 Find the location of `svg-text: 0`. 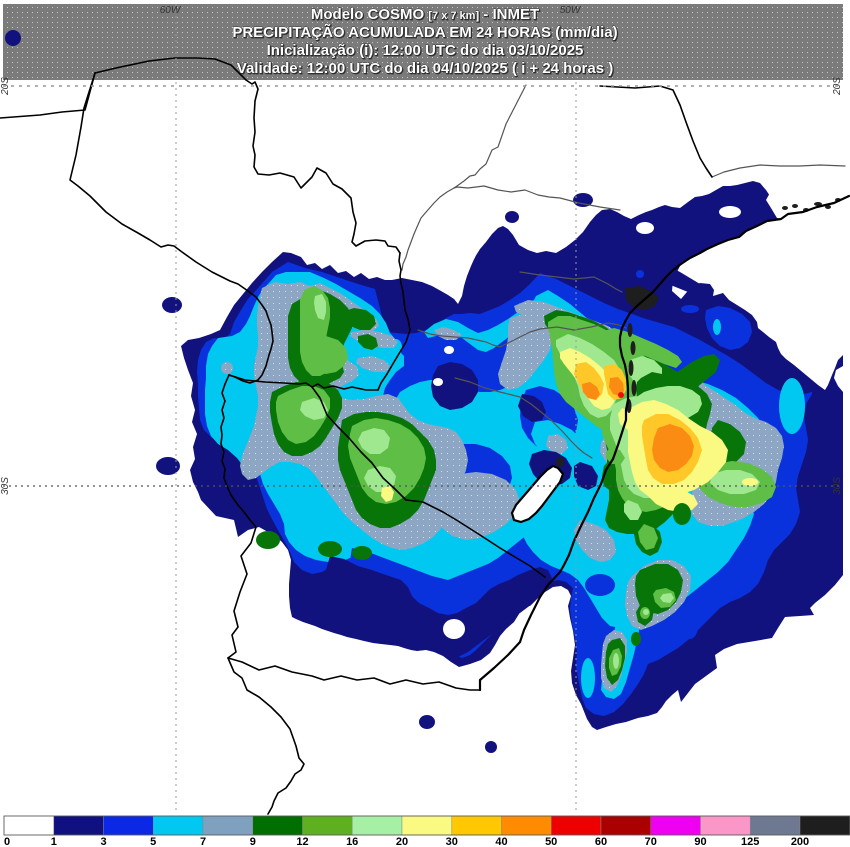

svg-text: 0 is located at coordinates (7, 841).